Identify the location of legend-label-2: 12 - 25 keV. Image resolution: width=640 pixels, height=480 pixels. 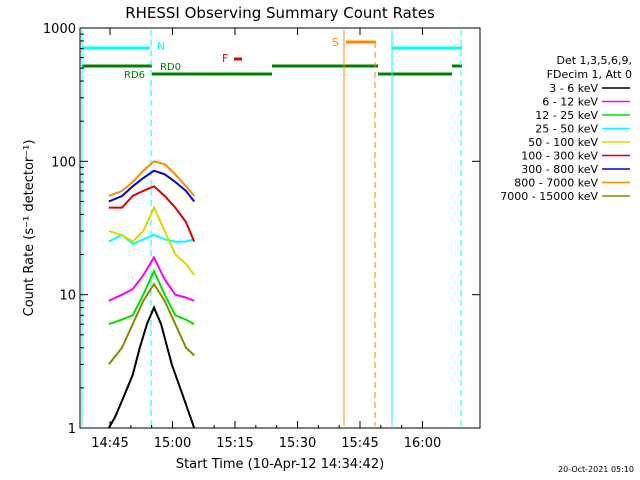
(566, 115).